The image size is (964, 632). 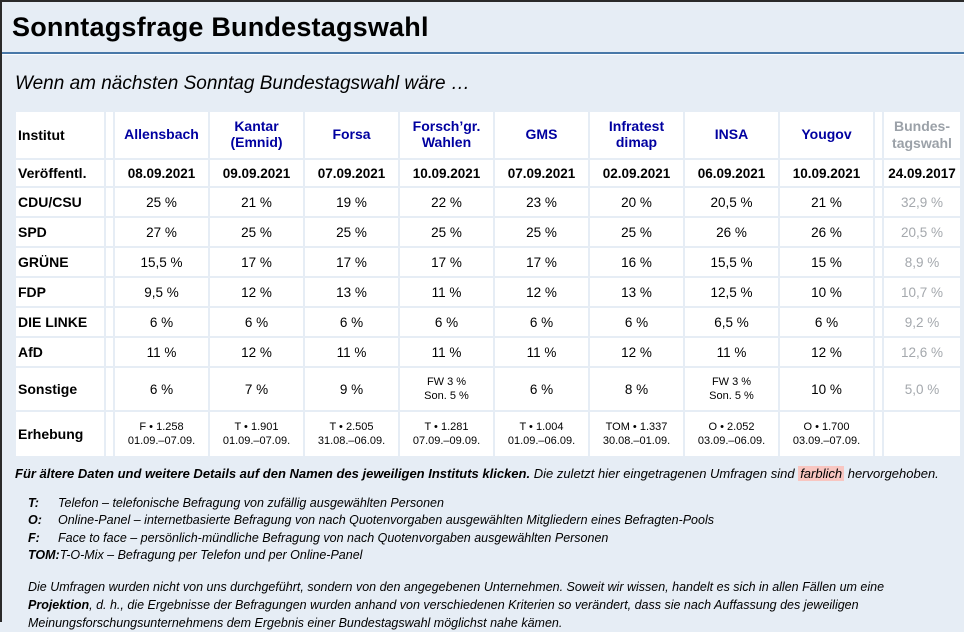 I want to click on election-value: 20,5 %, so click(x=922, y=232).